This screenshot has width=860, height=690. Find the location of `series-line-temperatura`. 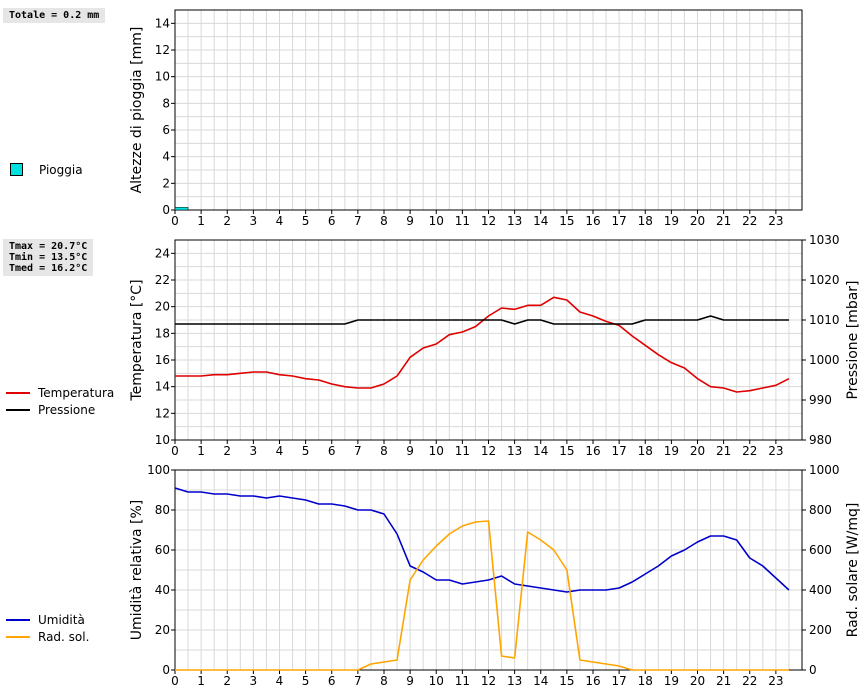

series-line-temperatura is located at coordinates (482, 344).